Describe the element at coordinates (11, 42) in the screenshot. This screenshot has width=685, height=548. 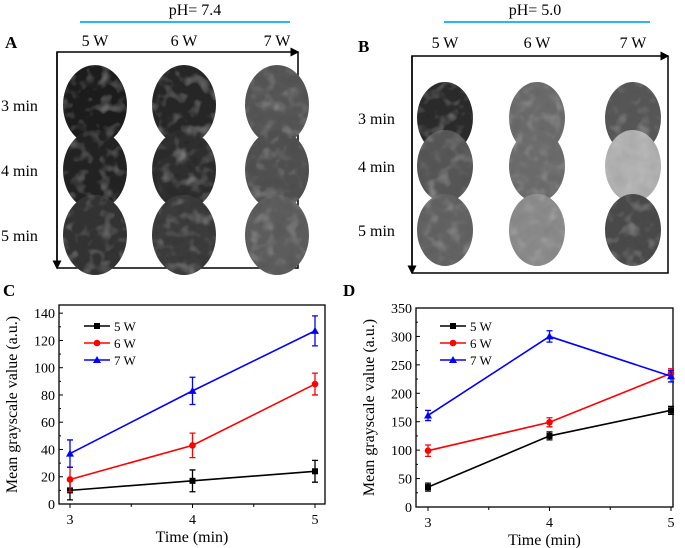
I see `panel-letter: A` at that location.